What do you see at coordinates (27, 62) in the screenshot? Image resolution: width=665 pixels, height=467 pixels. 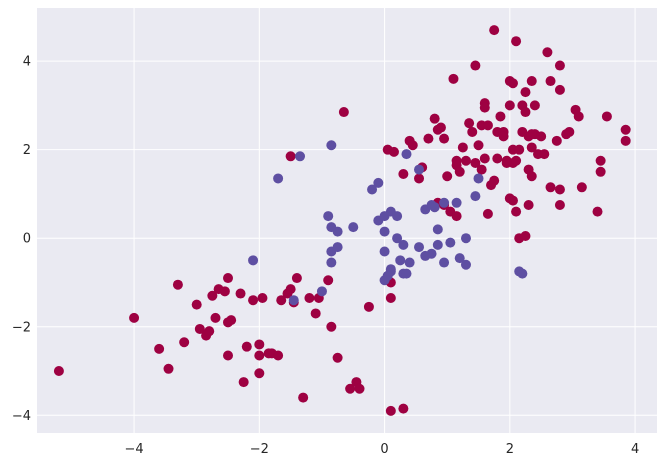 I see `y-tick-label: 4` at bounding box center [27, 62].